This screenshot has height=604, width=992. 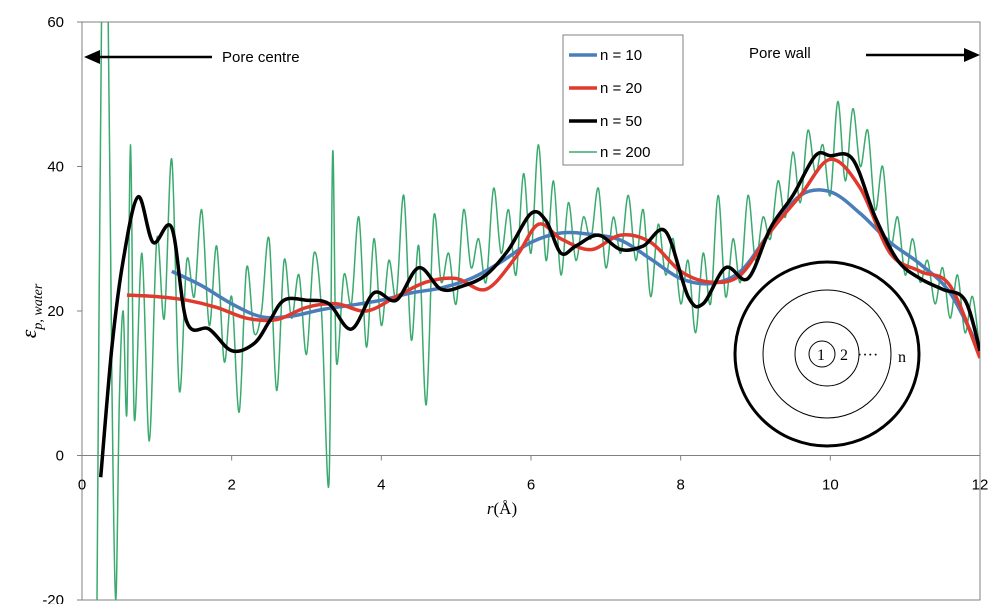 I want to click on x-axis-label-symbol: r, so click(x=490, y=508).